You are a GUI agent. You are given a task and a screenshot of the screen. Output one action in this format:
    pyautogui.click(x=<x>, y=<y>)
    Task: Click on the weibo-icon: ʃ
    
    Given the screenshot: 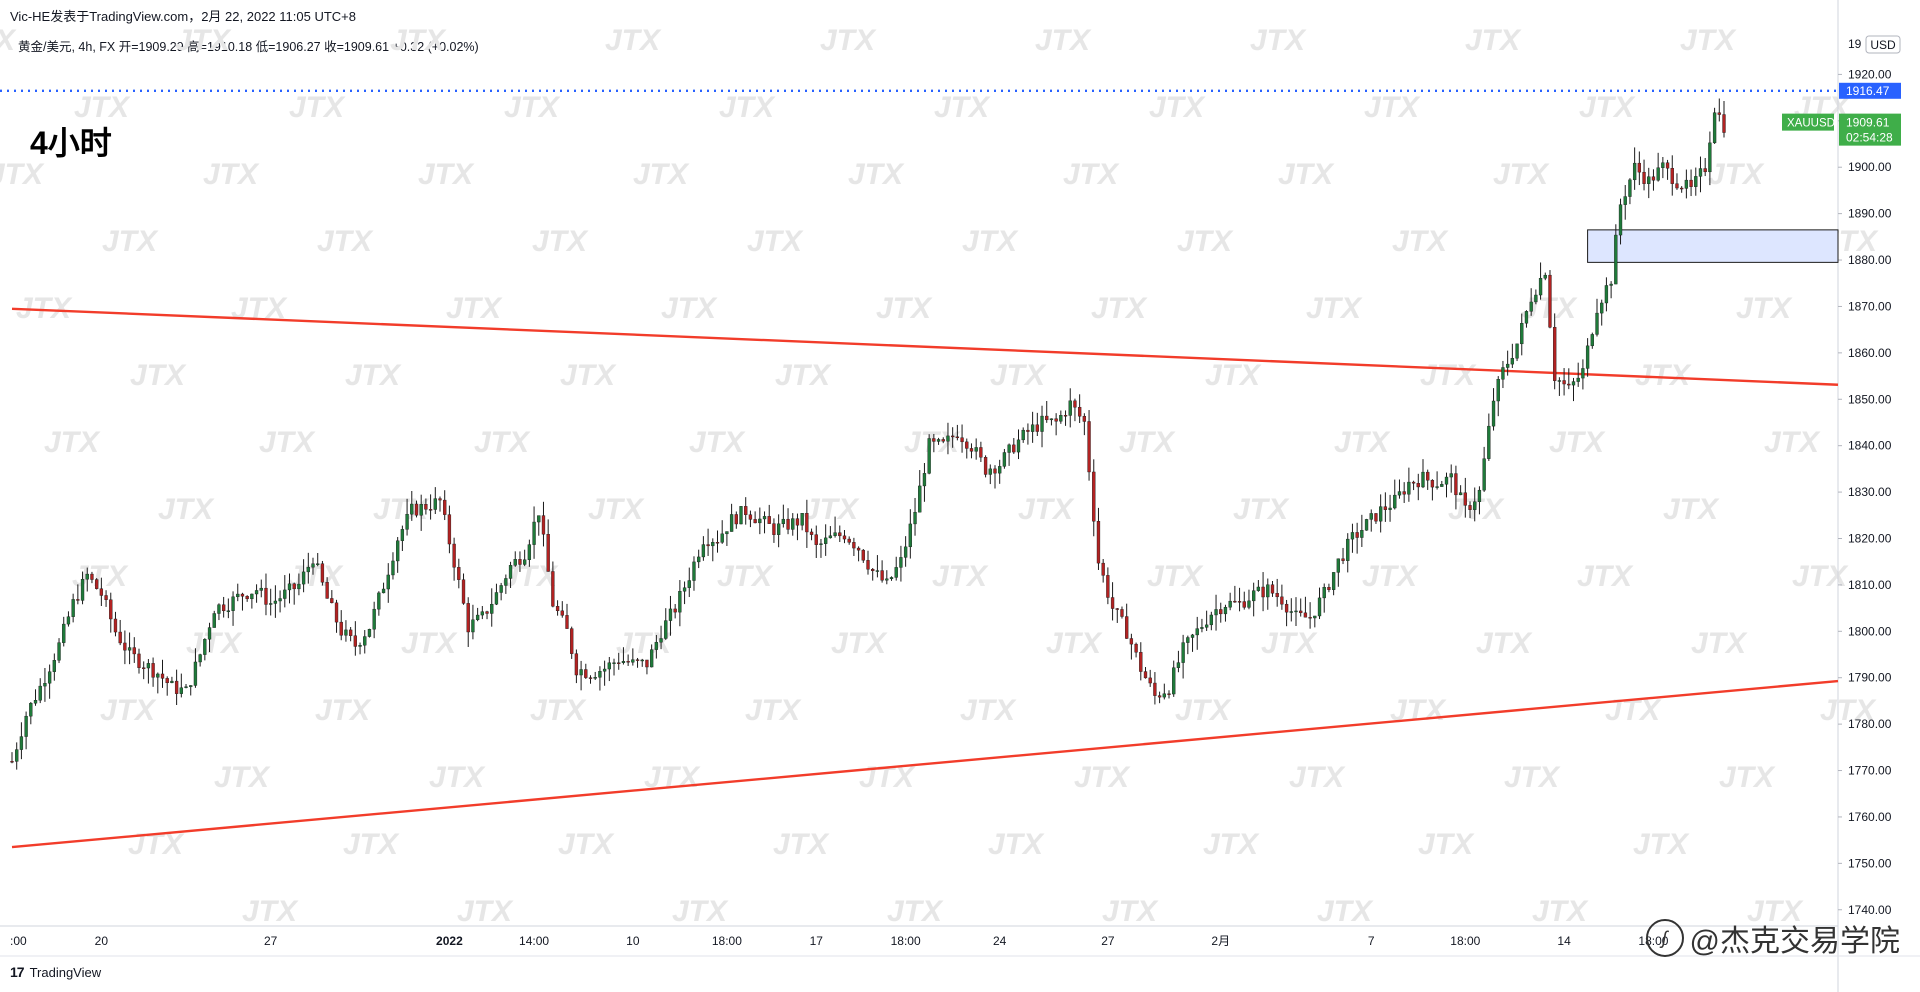 What is the action you would take?
    pyautogui.click(x=1664, y=938)
    